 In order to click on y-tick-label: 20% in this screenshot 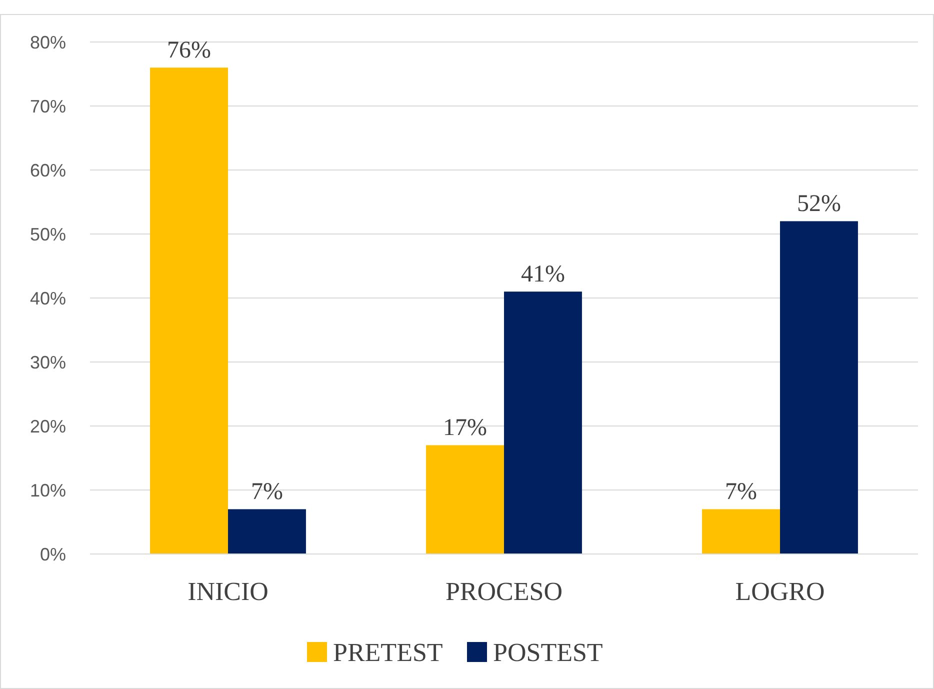, I will do `click(48, 426)`.